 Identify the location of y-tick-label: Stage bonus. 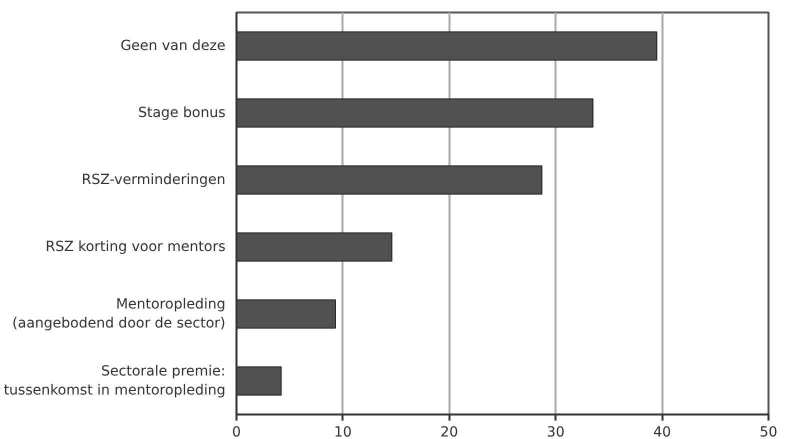
(182, 113).